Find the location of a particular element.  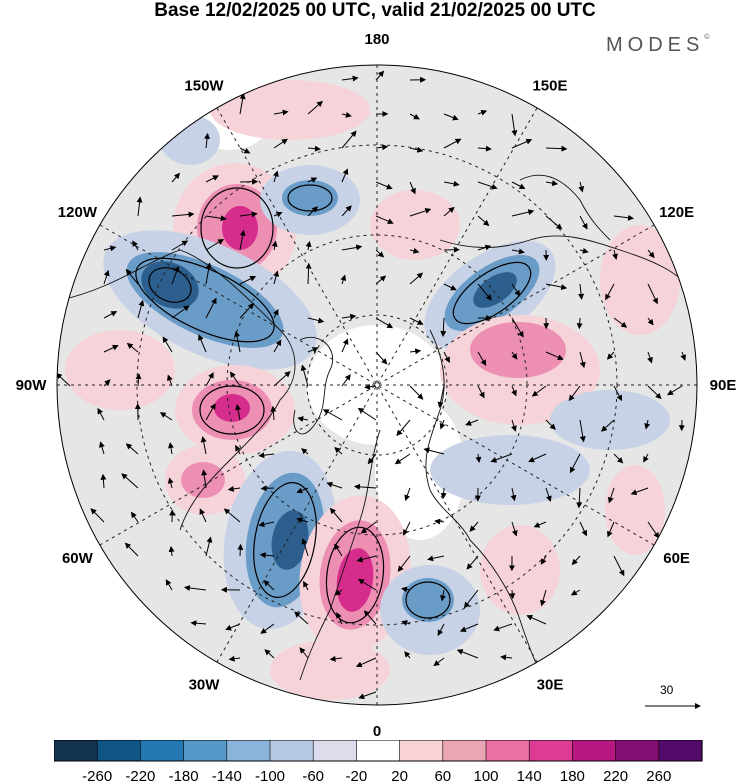

longitude-label: 150W is located at coordinates (204, 85).